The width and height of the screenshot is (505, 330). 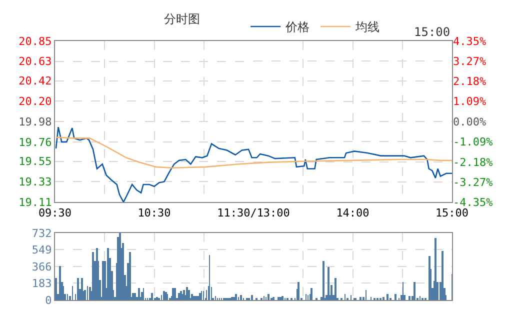 I want to click on y-tick-label: 19.11, so click(x=35, y=202).